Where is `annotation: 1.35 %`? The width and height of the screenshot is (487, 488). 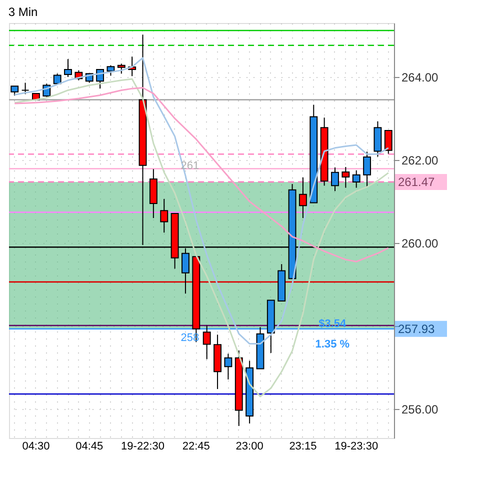
annotation: 1.35 % is located at coordinates (332, 344).